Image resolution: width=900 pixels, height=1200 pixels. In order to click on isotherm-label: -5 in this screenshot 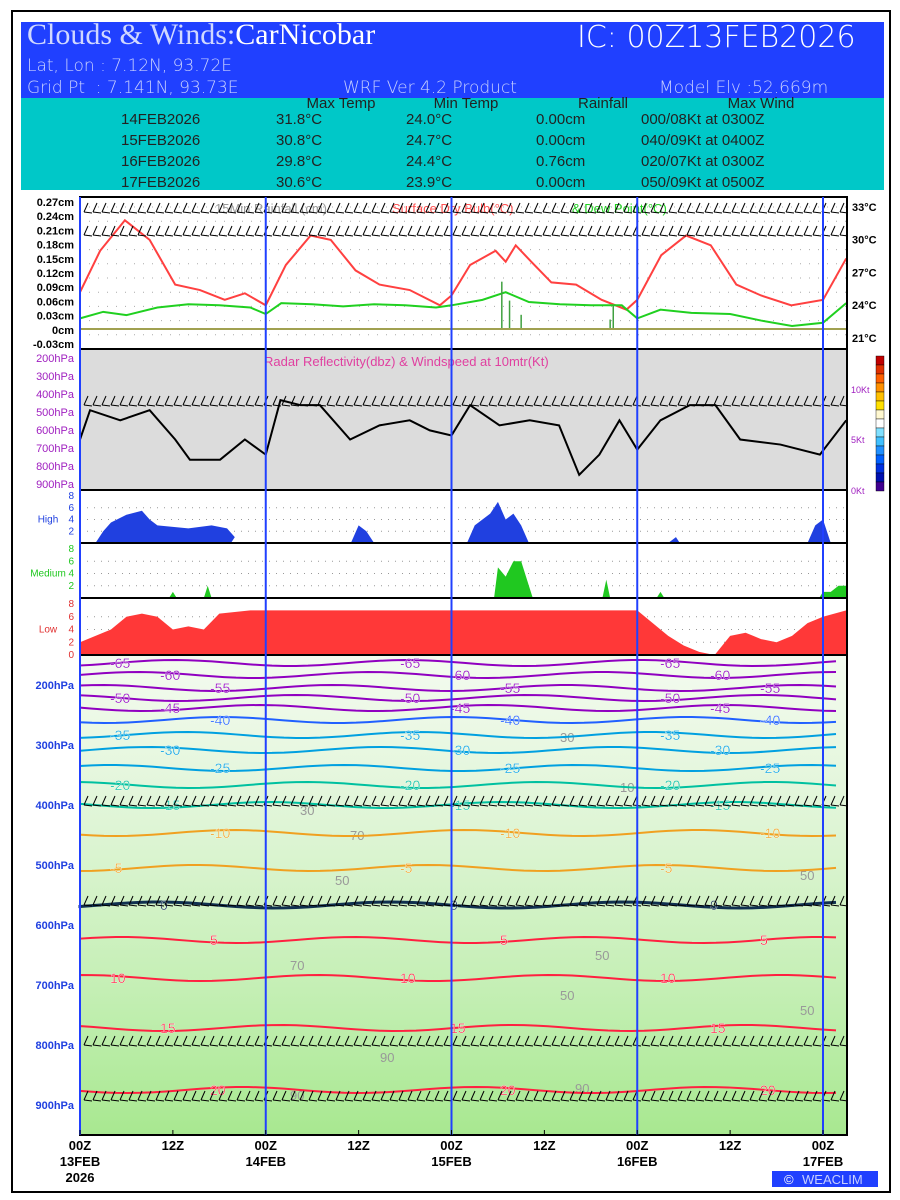, I will do `click(406, 868)`.